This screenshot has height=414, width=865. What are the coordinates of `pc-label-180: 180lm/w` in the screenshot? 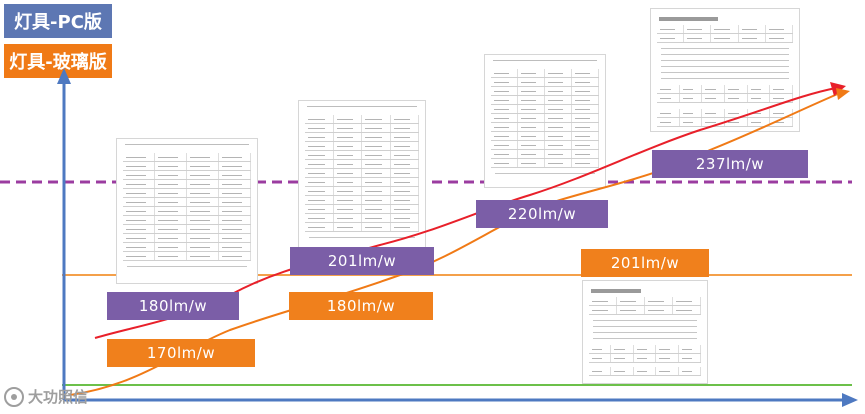 It's located at (173, 306).